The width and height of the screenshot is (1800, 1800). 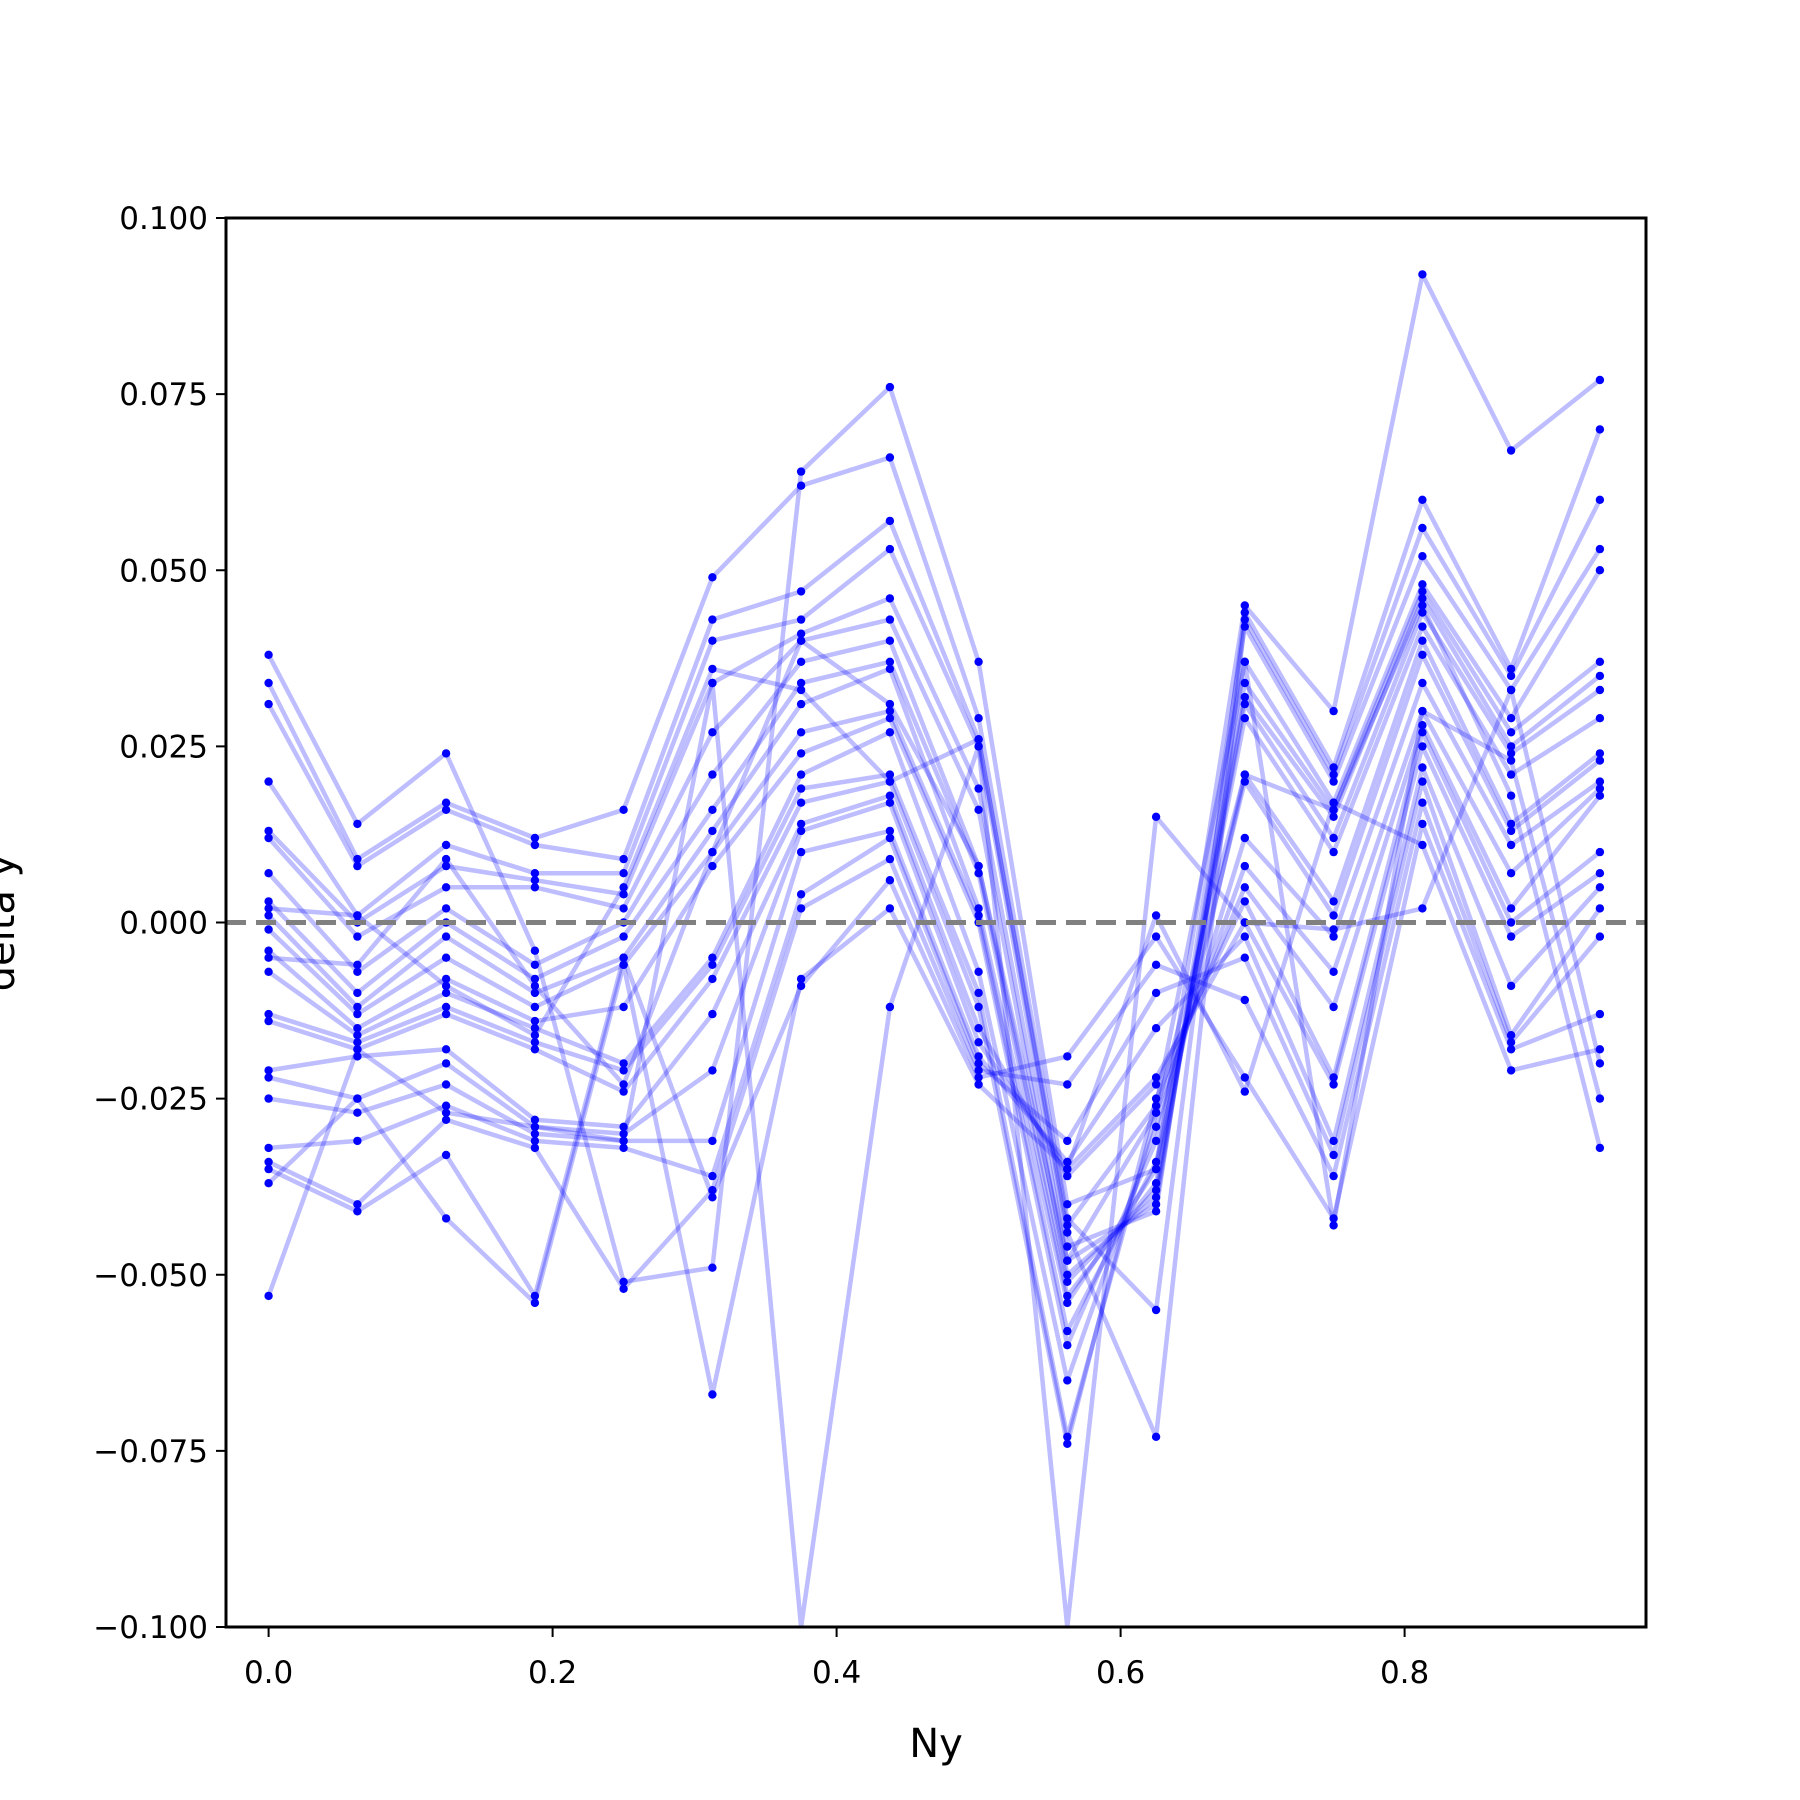 What do you see at coordinates (163, 395) in the screenshot?
I see `y-tick-label: 0.075` at bounding box center [163, 395].